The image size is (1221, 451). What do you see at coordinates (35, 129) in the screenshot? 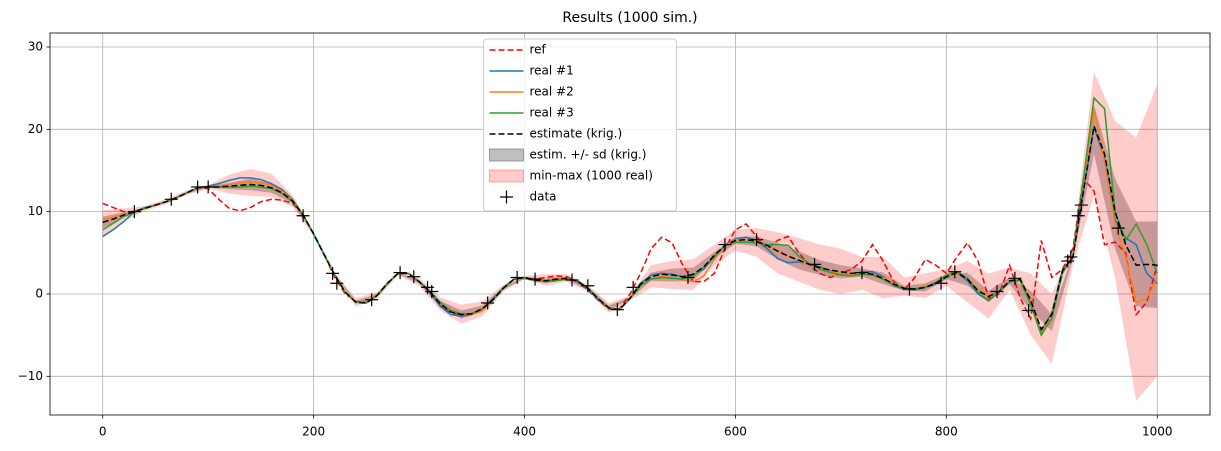
I see `y-tick-label: 20` at bounding box center [35, 129].